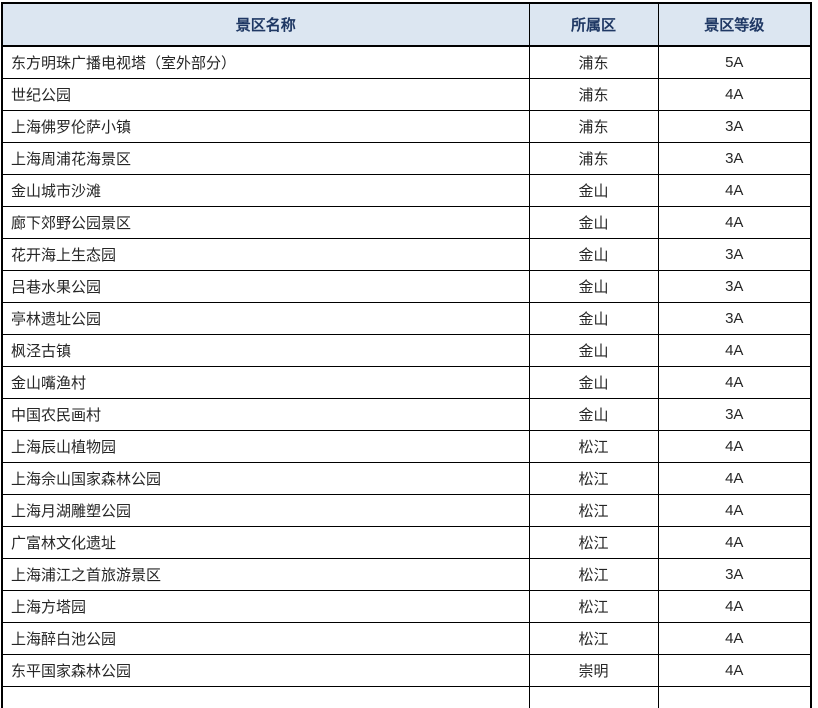 The image size is (818, 708). I want to click on table-row-partial, so click(406, 696).